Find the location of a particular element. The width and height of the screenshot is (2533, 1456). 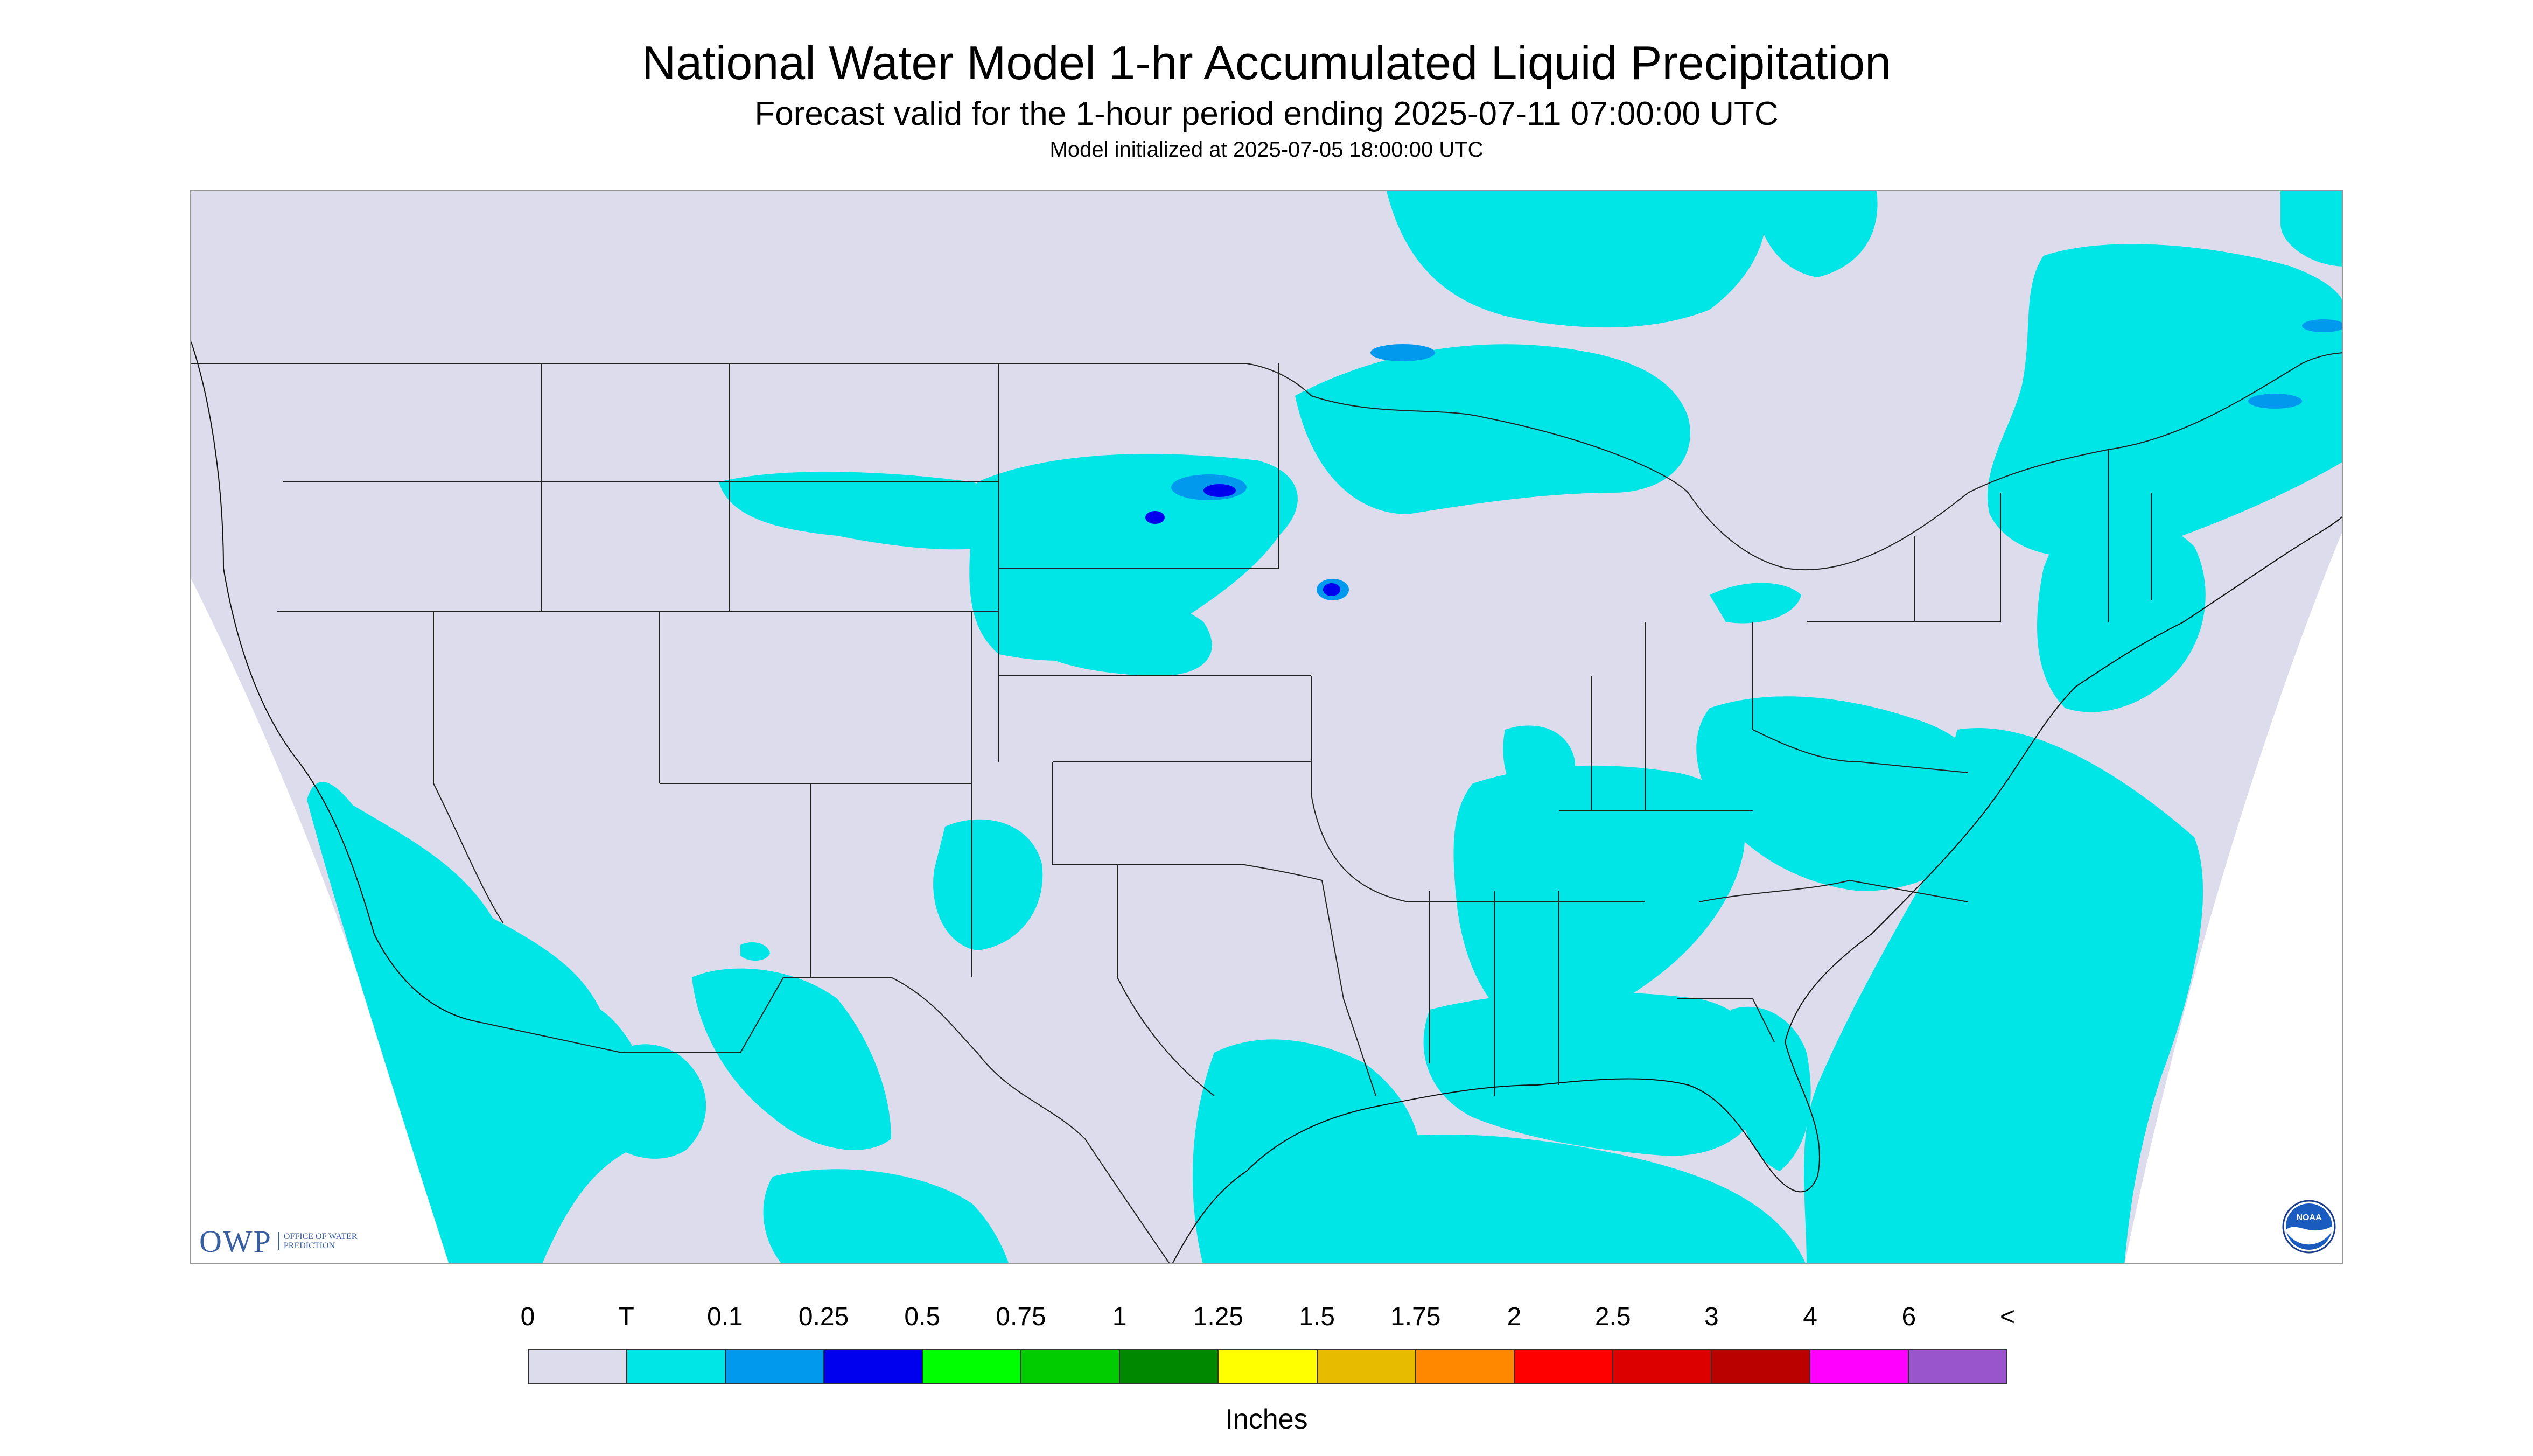

owp-logo-text: OFFICE OF WATER PREDICTION is located at coordinates (318, 1241).